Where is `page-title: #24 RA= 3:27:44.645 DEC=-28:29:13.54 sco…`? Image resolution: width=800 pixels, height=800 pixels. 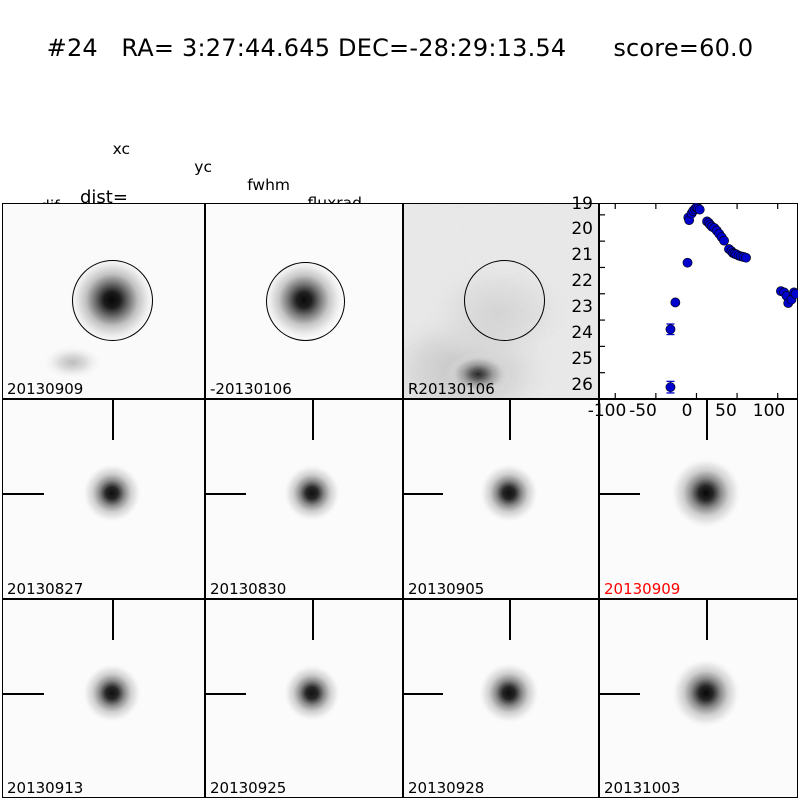
page-title: #24 RA= 3:27:44.645 DEC=-28:29:13.54 sco… is located at coordinates (400, 48).